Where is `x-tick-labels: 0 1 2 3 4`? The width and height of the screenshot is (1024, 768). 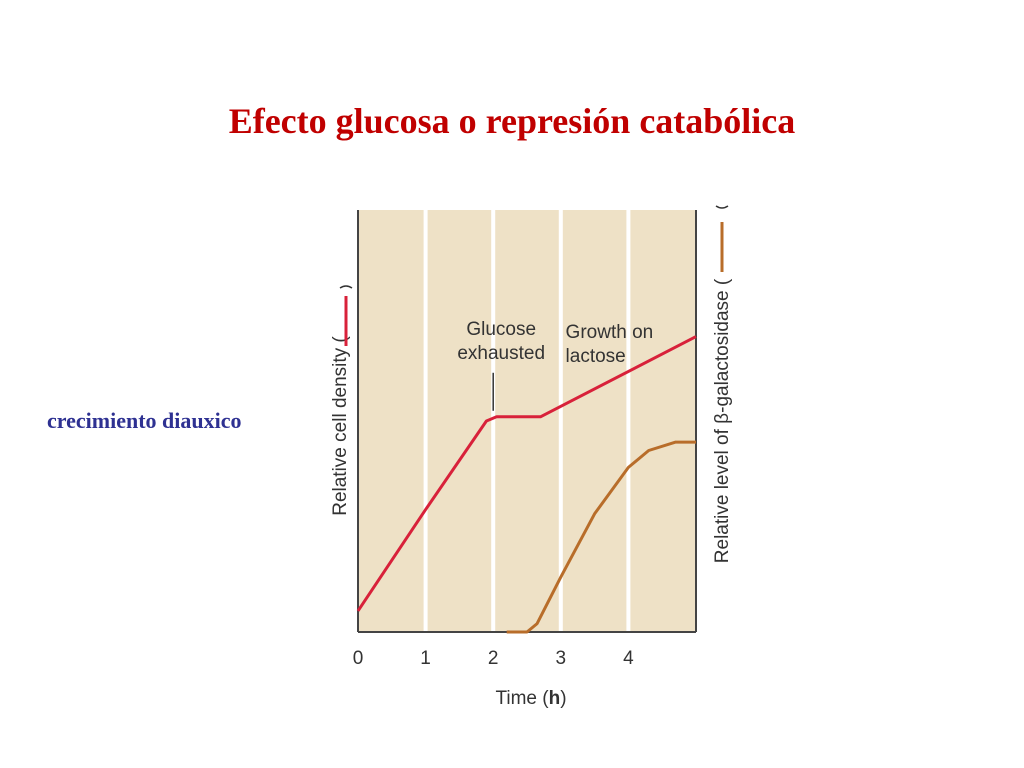
x-tick-labels: 0 1 2 3 4 is located at coordinates (493, 658).